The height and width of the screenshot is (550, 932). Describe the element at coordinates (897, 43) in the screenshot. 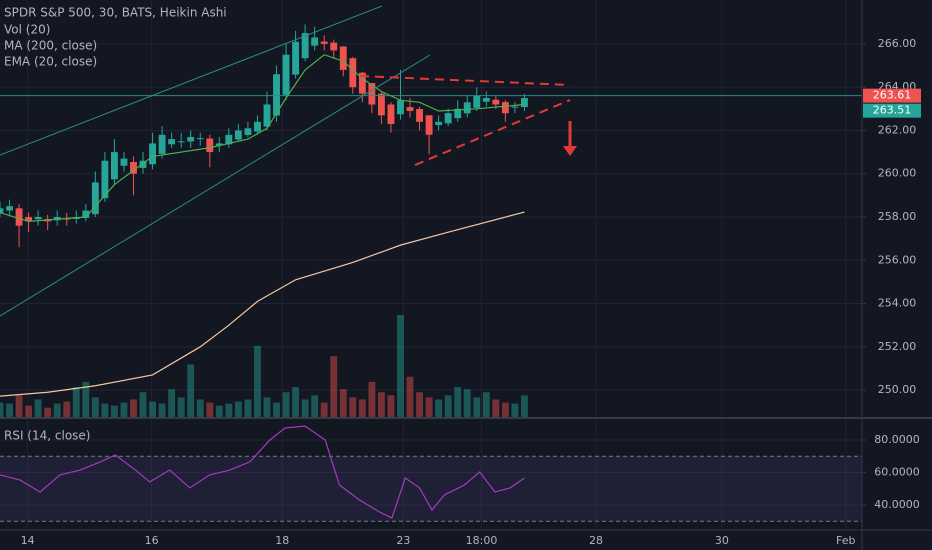

I see `y-tick-label: 266.00` at that location.